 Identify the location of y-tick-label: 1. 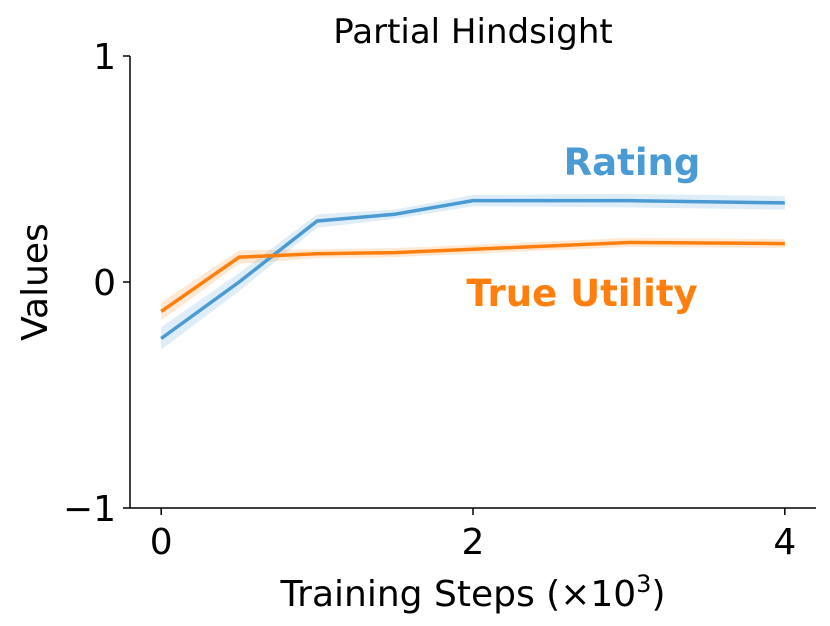
(104, 57).